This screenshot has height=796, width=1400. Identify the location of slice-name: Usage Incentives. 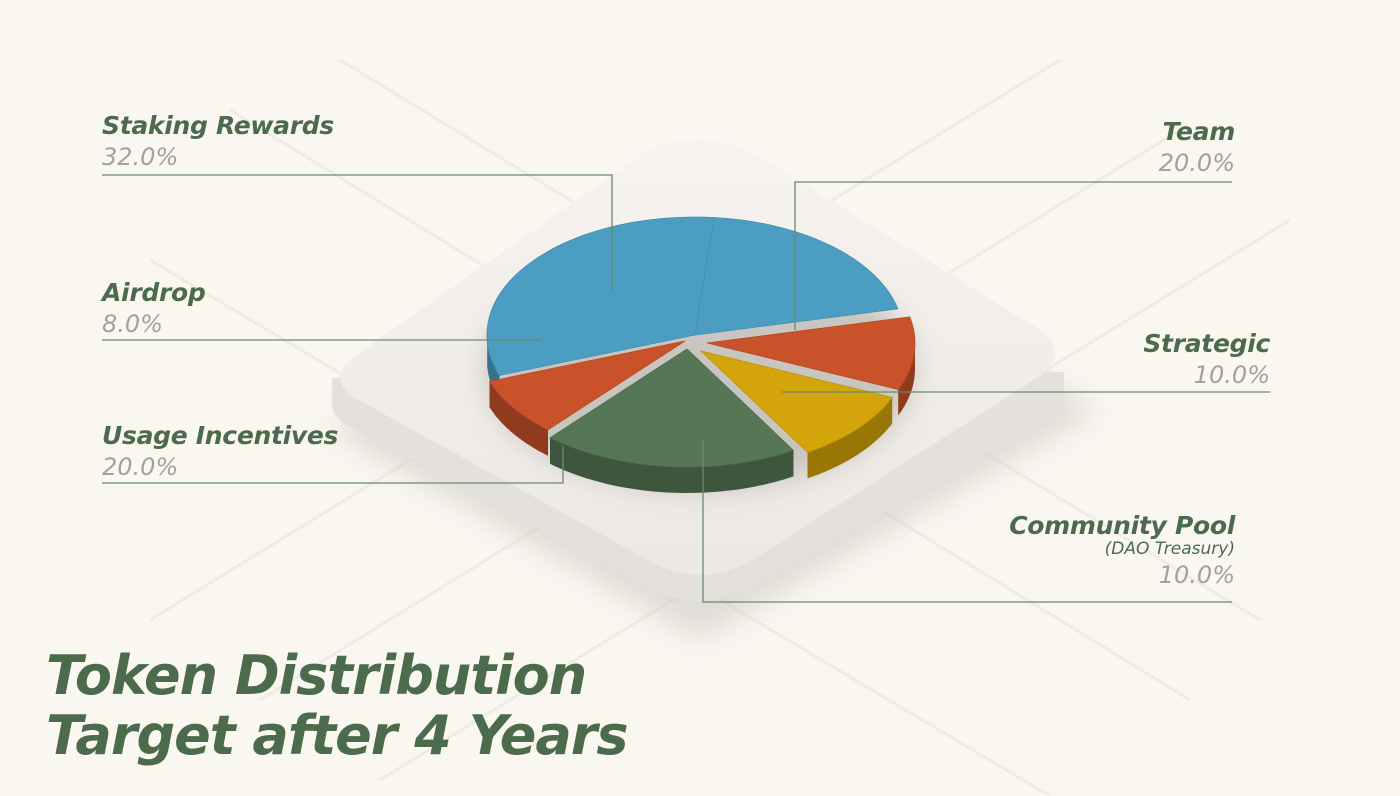
(220, 435).